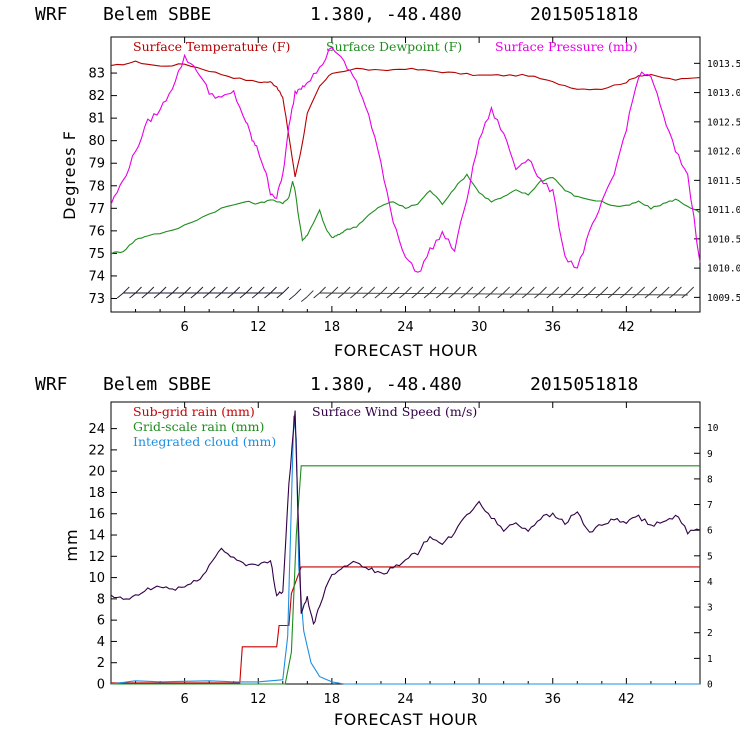  I want to click on top-legend-temperature: Surface Temperature (F), so click(211, 46).